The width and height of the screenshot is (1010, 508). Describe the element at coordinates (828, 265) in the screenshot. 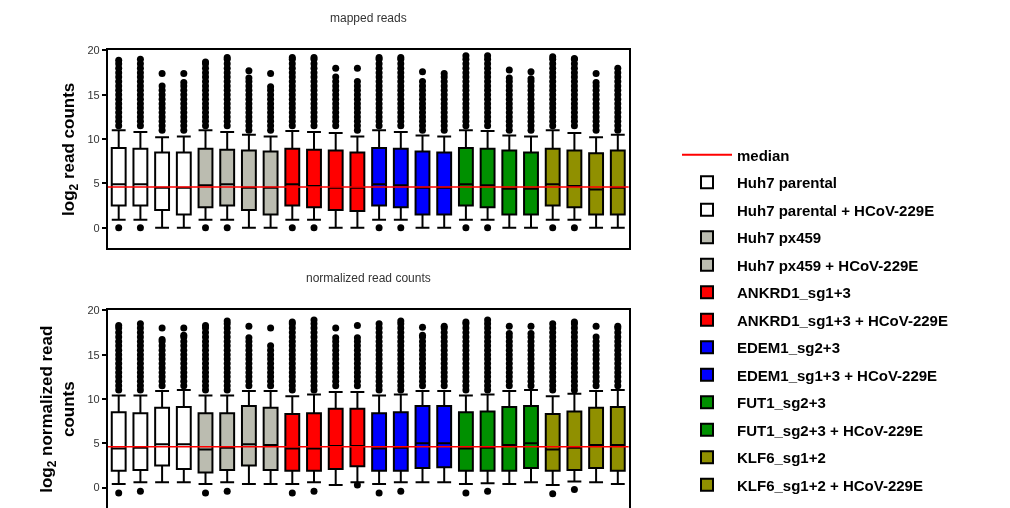

I see `legend-label: Huh7 px459 + HCoV-229E` at that location.